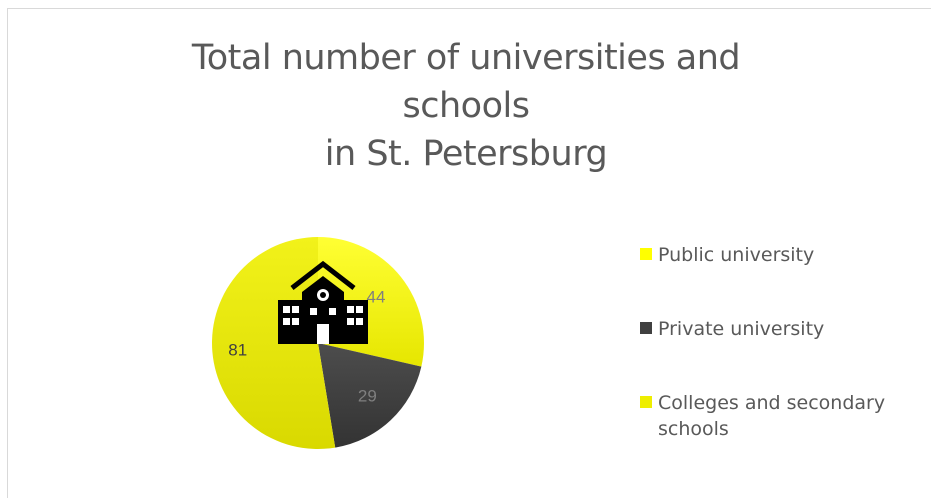  I want to click on legend-label: Private university, so click(741, 329).